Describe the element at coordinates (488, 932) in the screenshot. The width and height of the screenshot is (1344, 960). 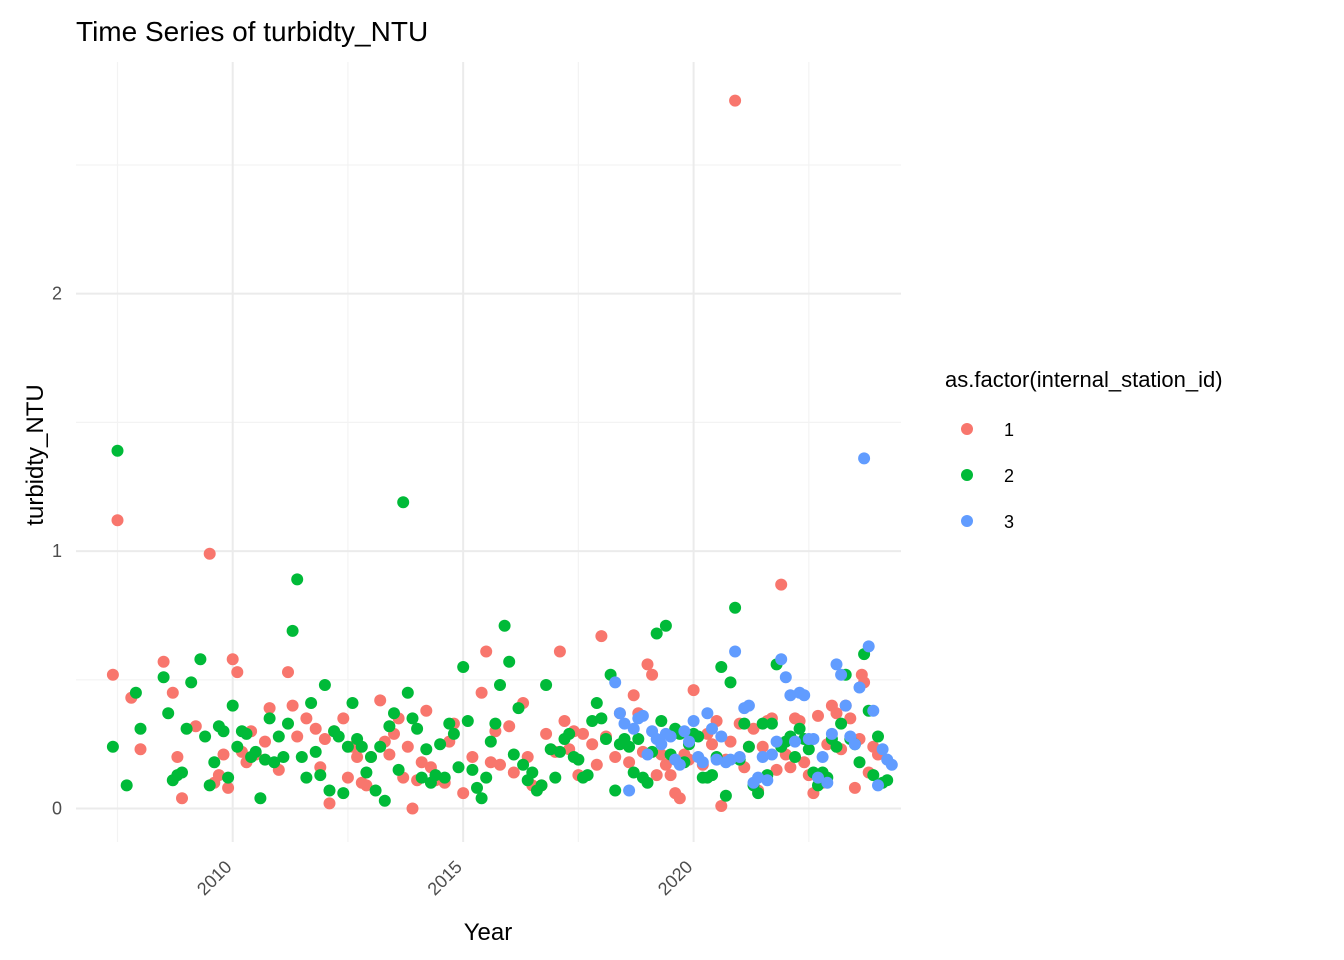
I see `x-axis-title: Year` at that location.